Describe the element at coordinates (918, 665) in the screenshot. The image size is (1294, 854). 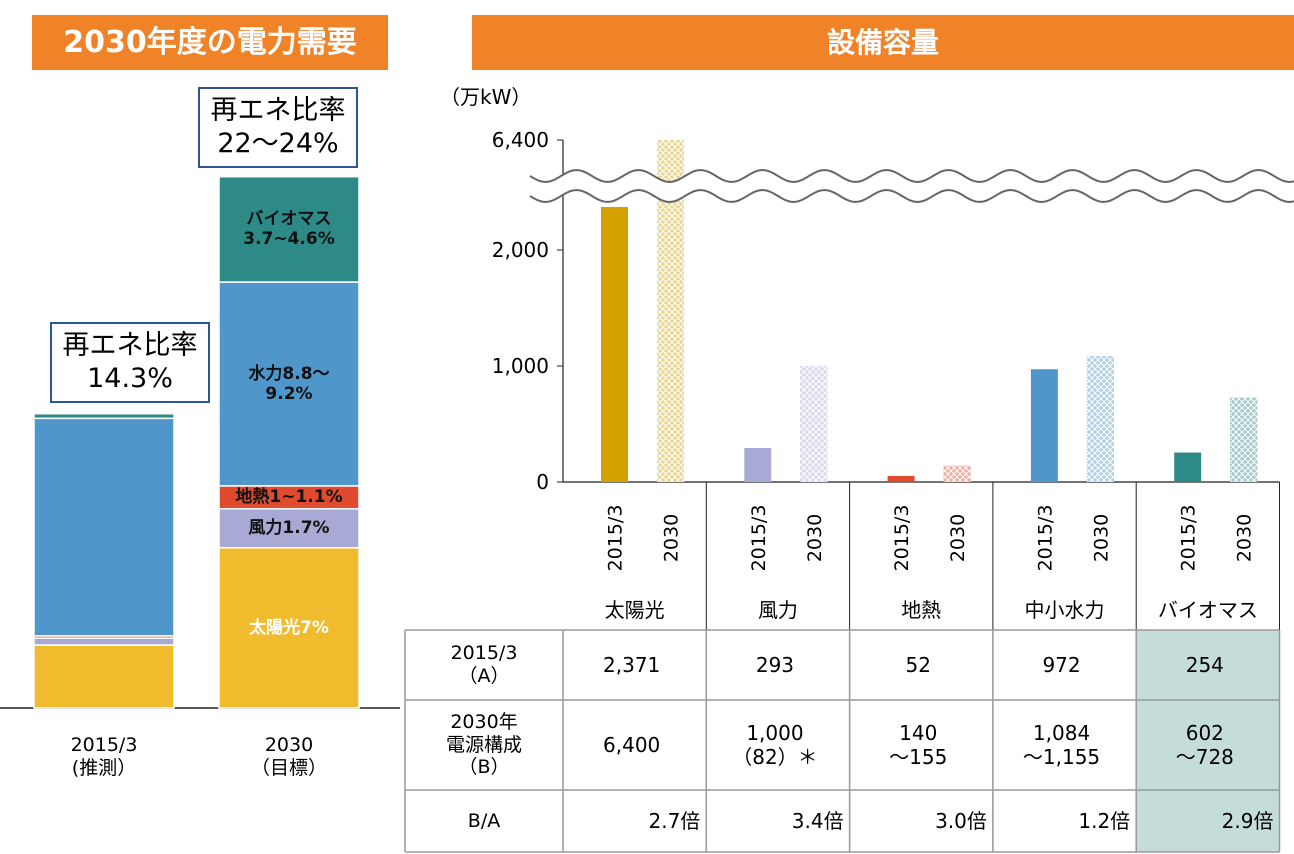
I see `table-cell: 52` at that location.